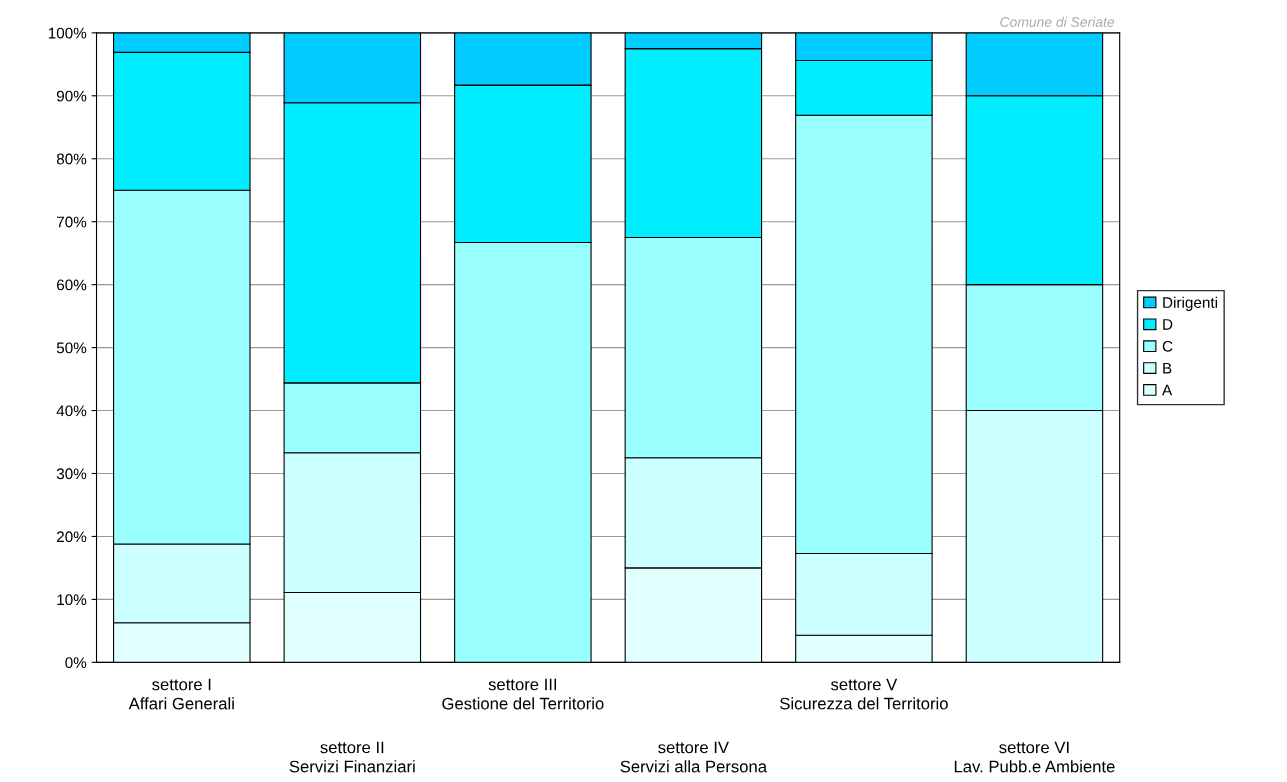  What do you see at coordinates (1167, 368) in the screenshot?
I see `legend-label: B` at bounding box center [1167, 368].